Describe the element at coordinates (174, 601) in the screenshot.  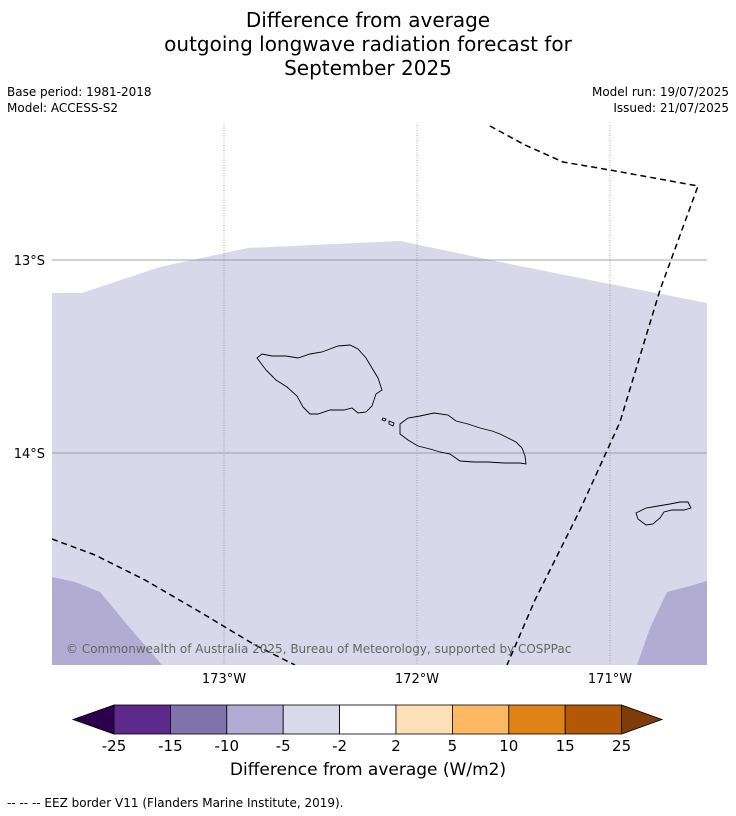
I see `eez-border-southwest` at that location.